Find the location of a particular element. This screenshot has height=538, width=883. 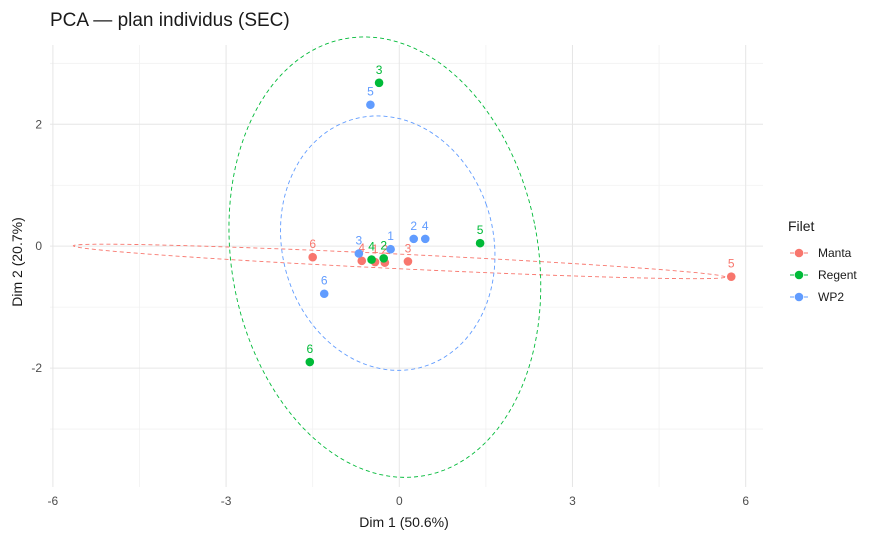

y-tick-label: 2 is located at coordinates (38, 124).